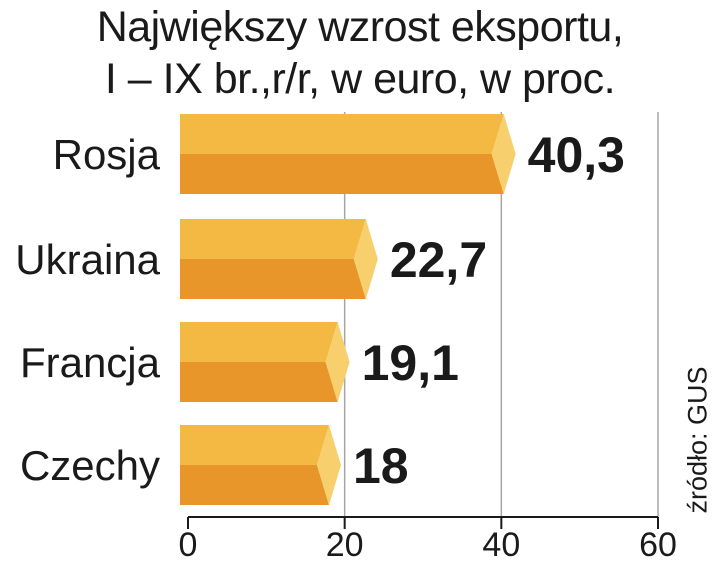 The width and height of the screenshot is (720, 564). What do you see at coordinates (345, 545) in the screenshot?
I see `x-tick-label: 20` at bounding box center [345, 545].